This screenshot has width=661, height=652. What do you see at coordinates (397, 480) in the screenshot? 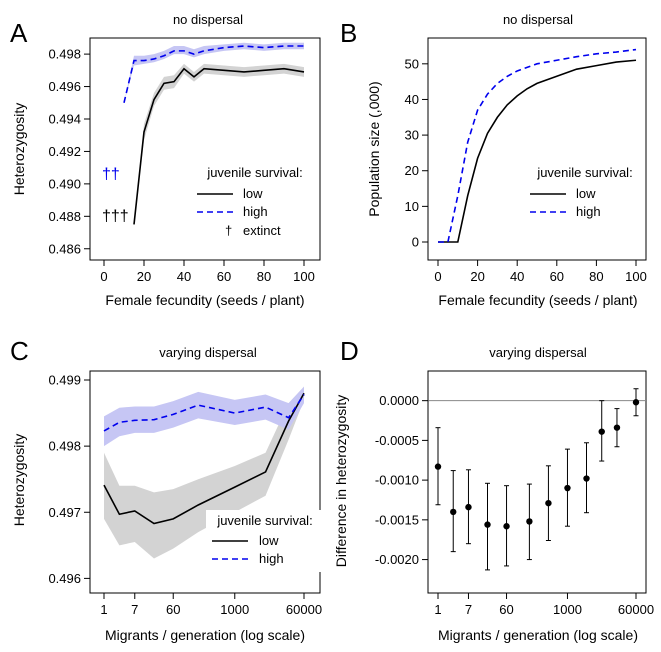
I see `y-tick-label-d: -0.0010` at bounding box center [397, 480].